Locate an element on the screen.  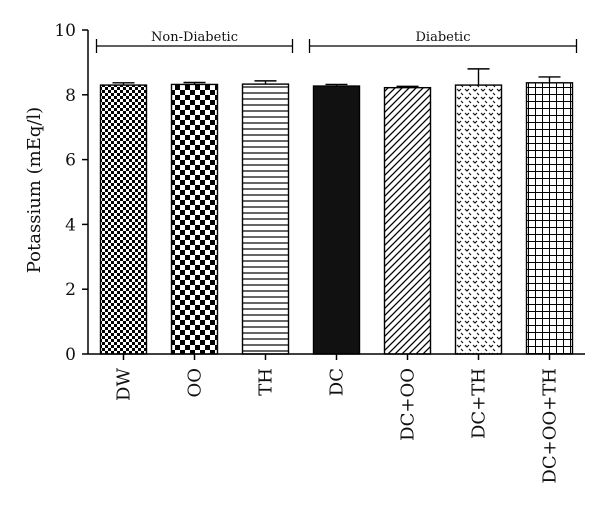
error-bars is located at coordinates (336, 78).